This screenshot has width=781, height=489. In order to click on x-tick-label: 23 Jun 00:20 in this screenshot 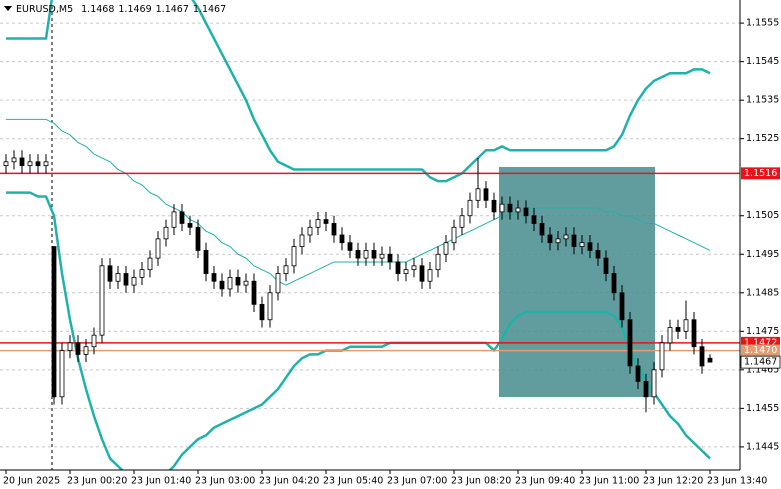, I will do `click(97, 481)`.